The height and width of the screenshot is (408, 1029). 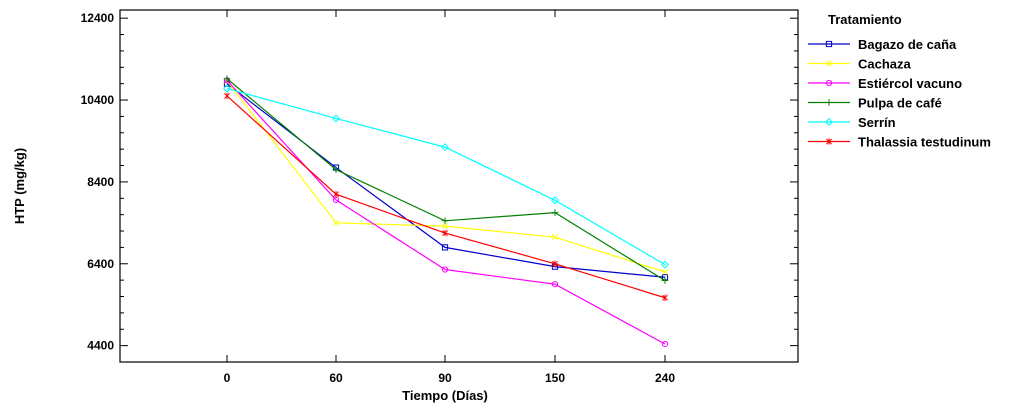 What do you see at coordinates (336, 378) in the screenshot?
I see `x-tick-label: 60` at bounding box center [336, 378].